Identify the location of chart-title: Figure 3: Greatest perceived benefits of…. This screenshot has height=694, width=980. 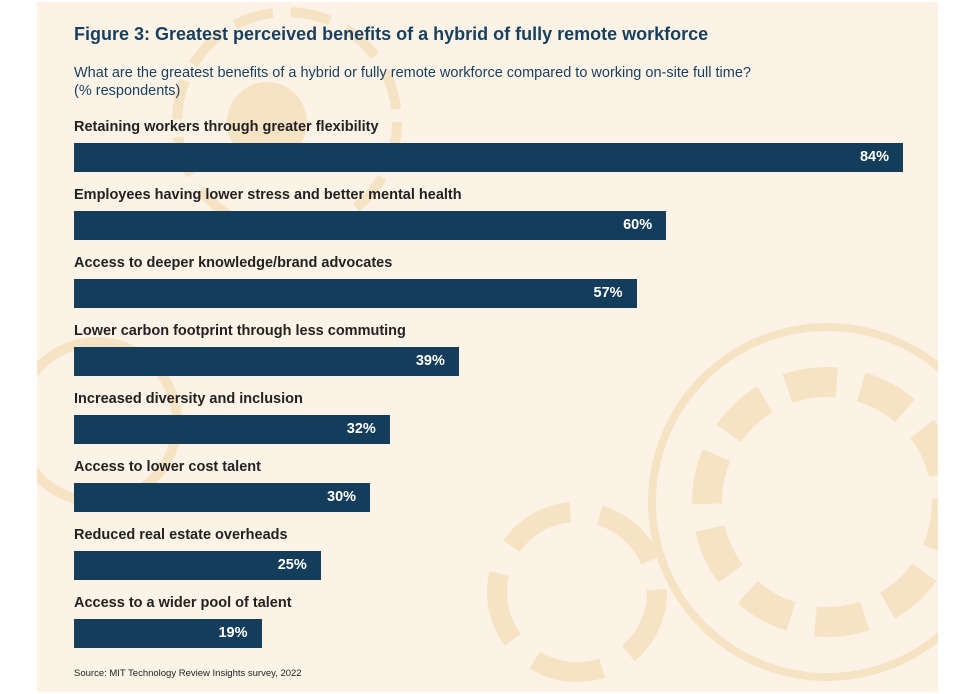
(391, 34).